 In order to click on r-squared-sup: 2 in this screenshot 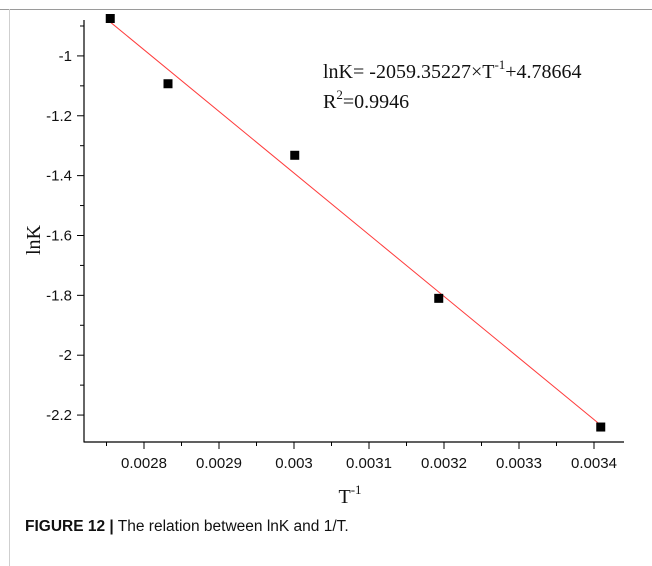, I will do `click(339, 94)`.